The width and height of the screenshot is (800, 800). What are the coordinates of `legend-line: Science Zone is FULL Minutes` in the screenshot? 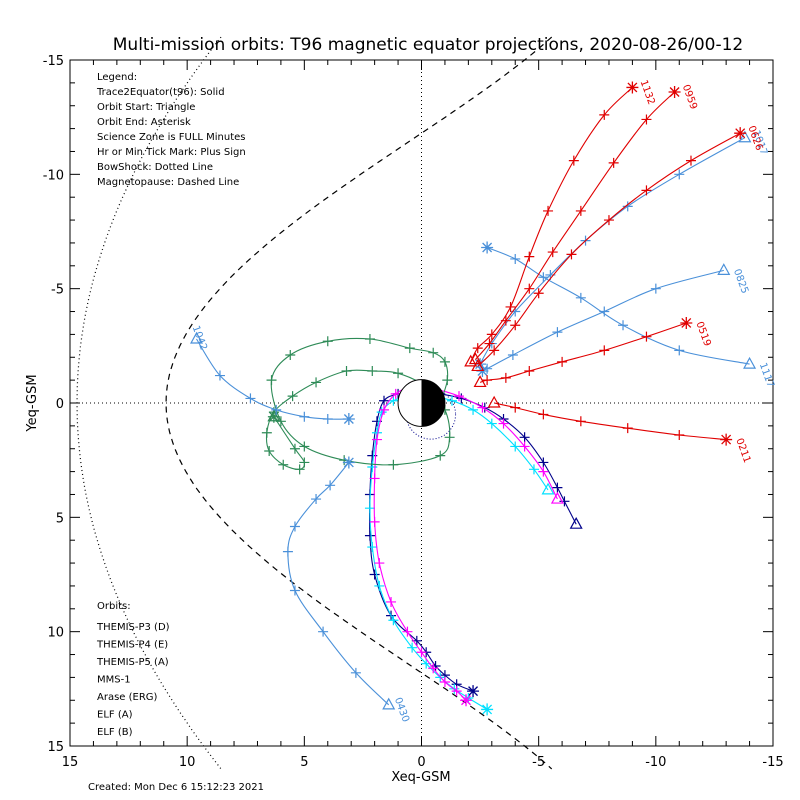 It's located at (171, 137).